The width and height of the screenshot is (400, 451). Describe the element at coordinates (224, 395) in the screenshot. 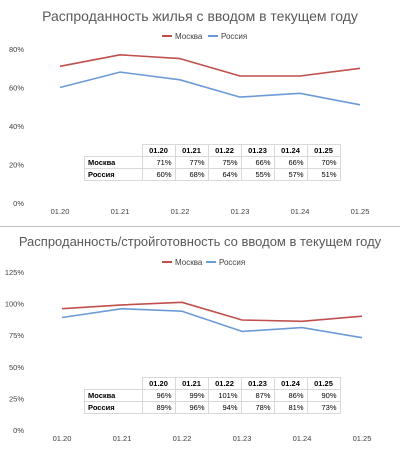

I see `table-cell: 101%` at that location.